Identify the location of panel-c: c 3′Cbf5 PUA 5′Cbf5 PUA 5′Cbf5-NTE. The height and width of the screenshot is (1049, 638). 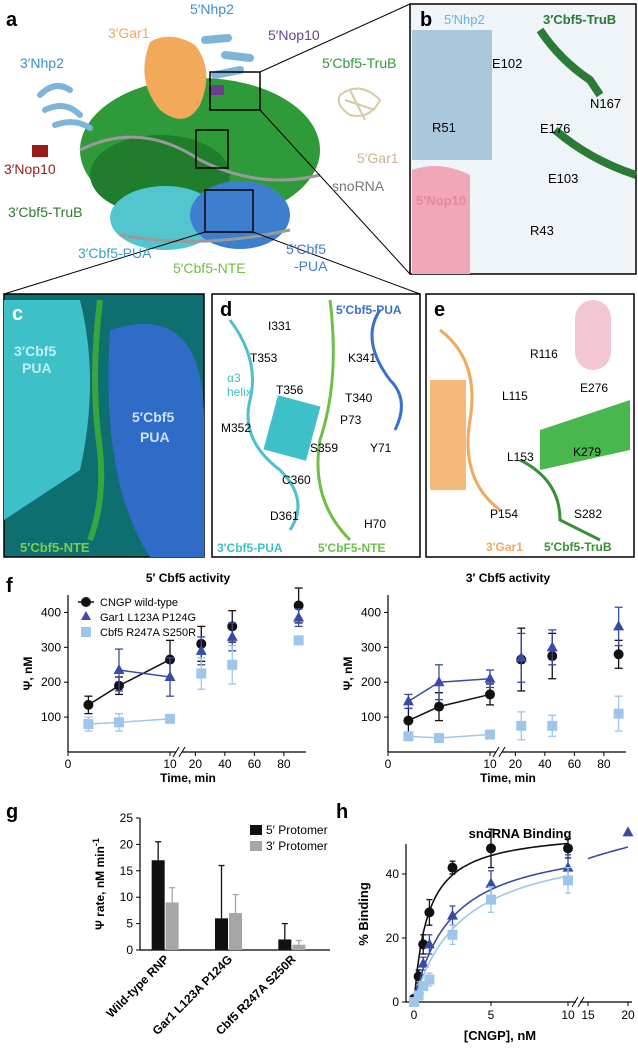
(104, 425).